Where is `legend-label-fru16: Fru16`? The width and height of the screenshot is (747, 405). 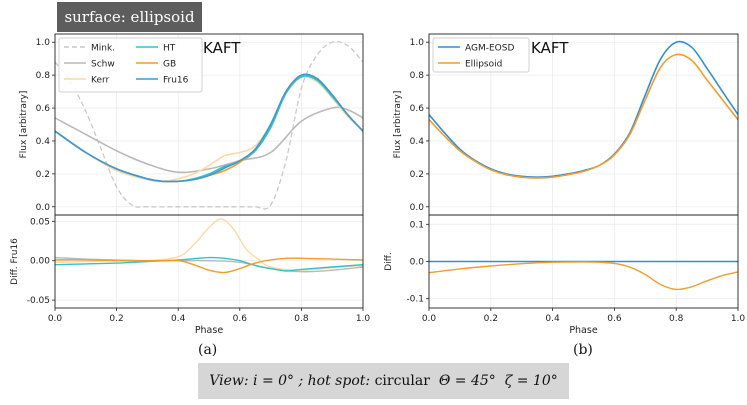 legend-label-fru16: Fru16 is located at coordinates (176, 81).